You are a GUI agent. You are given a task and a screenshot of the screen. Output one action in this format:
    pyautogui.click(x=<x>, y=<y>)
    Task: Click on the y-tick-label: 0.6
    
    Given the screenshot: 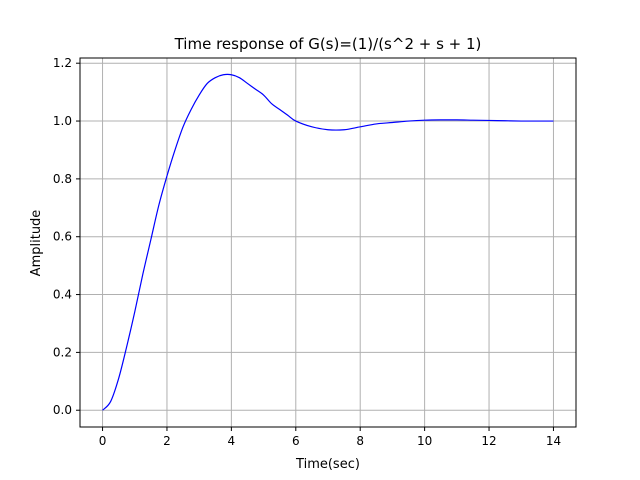 What is the action you would take?
    pyautogui.click(x=62, y=237)
    